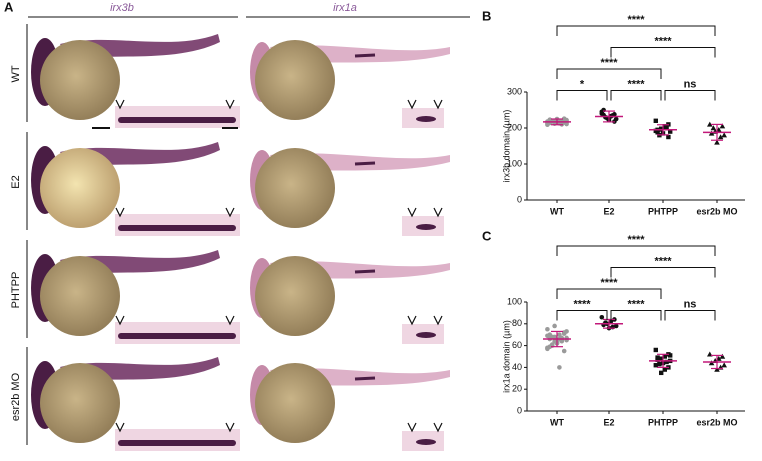  What do you see at coordinates (517, 389) in the screenshot?
I see `y-tick-label: 20` at bounding box center [517, 389].